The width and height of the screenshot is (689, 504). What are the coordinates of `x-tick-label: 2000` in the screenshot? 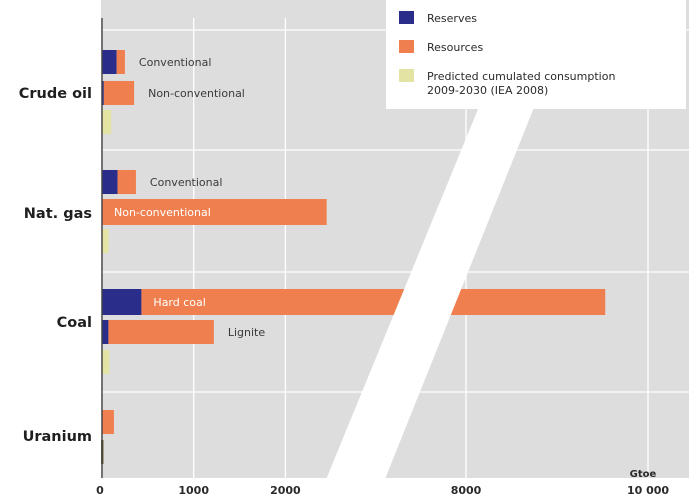 It's located at (285, 490).